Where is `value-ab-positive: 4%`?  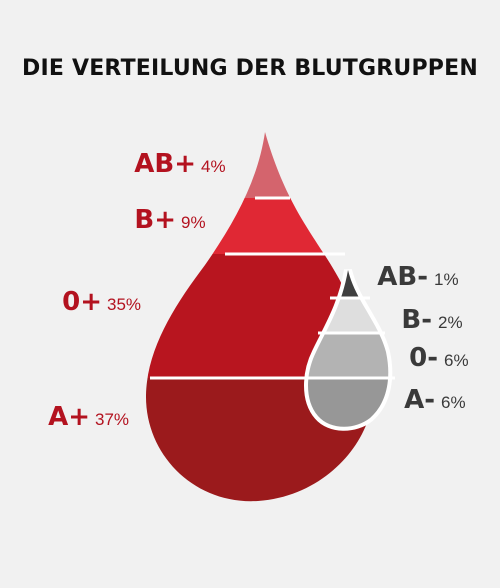 value-ab-positive: 4% is located at coordinates (213, 166).